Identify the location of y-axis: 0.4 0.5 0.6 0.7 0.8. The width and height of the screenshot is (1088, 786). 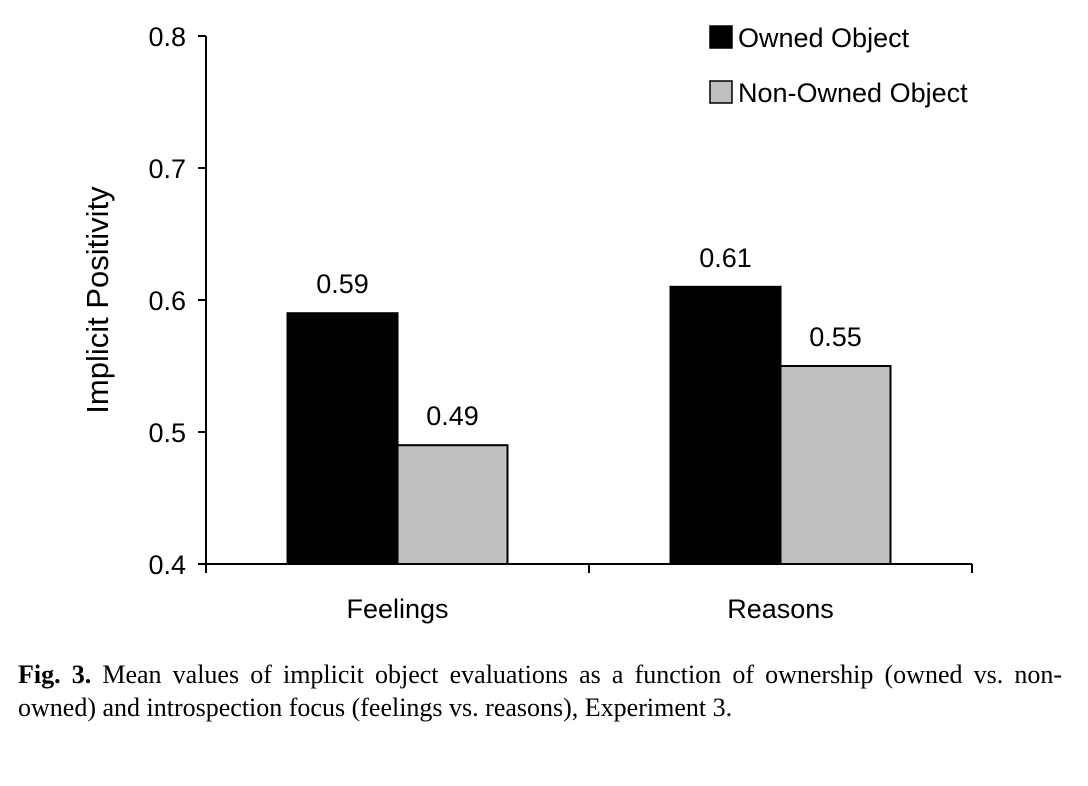
(177, 301).